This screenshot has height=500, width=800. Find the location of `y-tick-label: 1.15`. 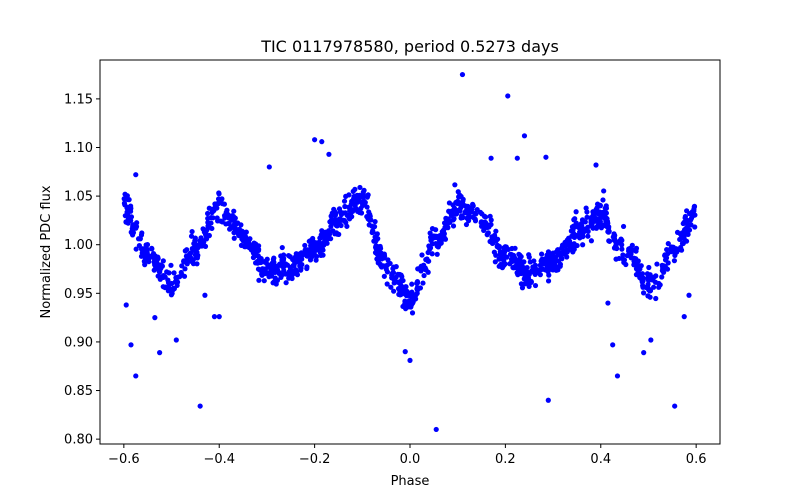

y-tick-label: 1.15 is located at coordinates (78, 99).